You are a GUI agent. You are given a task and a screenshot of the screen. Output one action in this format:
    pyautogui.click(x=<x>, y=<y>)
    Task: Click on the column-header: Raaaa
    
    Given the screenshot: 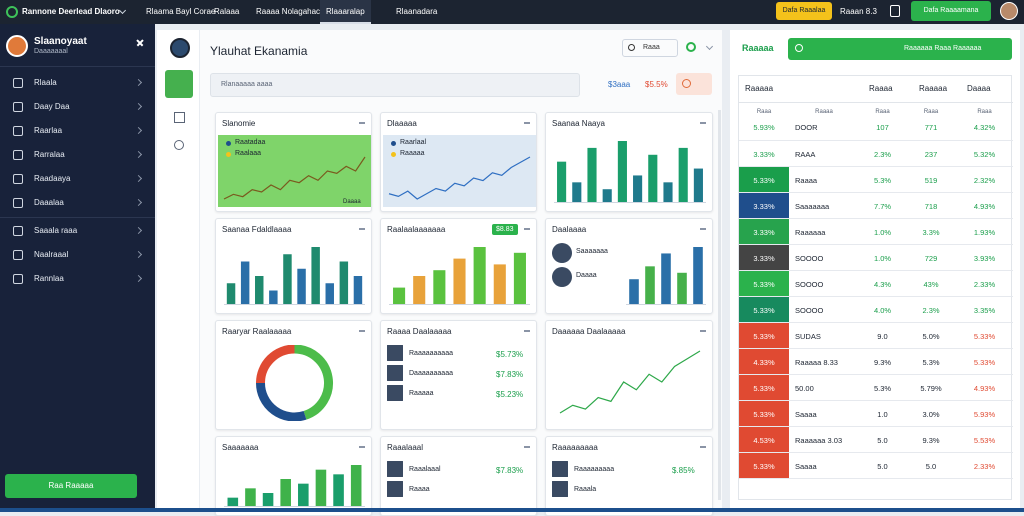 What is the action you would take?
    pyautogui.click(x=881, y=88)
    